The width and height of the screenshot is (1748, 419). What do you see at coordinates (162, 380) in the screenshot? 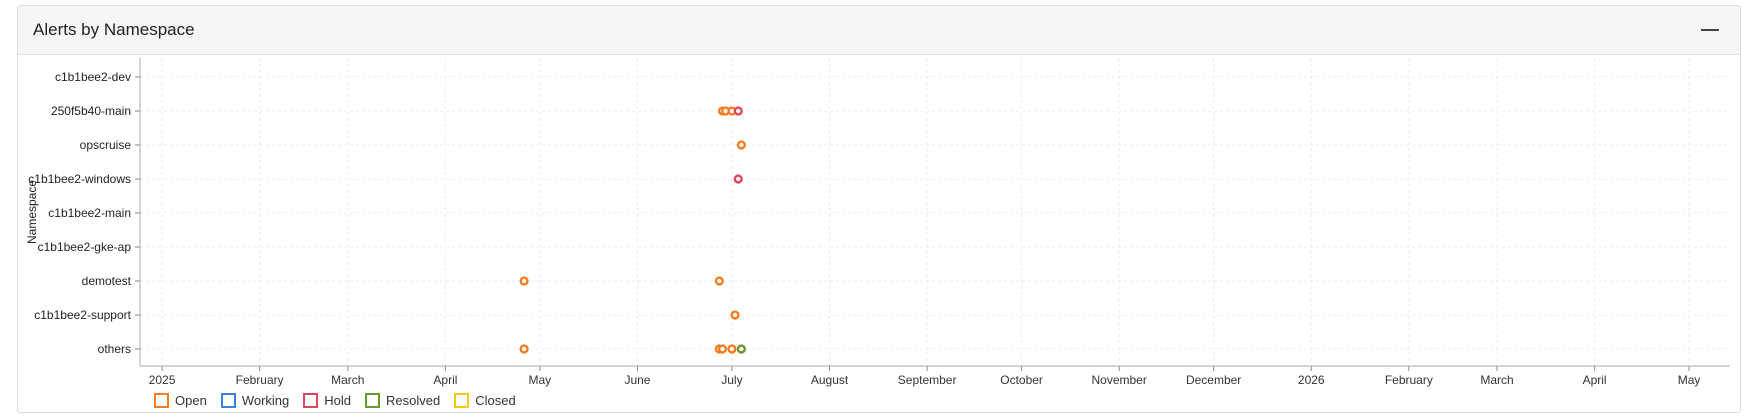
I see `x-tick-label: 2025` at bounding box center [162, 380].